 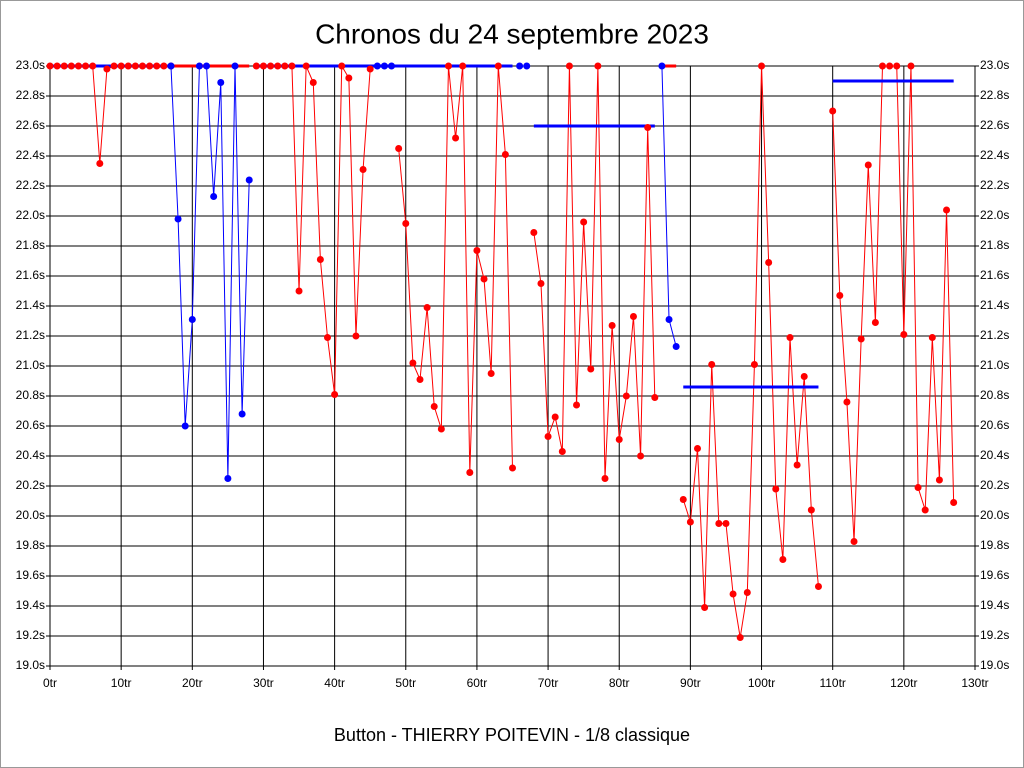 What do you see at coordinates (30, 125) in the screenshot?
I see `y-tick-label: 22.6s` at bounding box center [30, 125].